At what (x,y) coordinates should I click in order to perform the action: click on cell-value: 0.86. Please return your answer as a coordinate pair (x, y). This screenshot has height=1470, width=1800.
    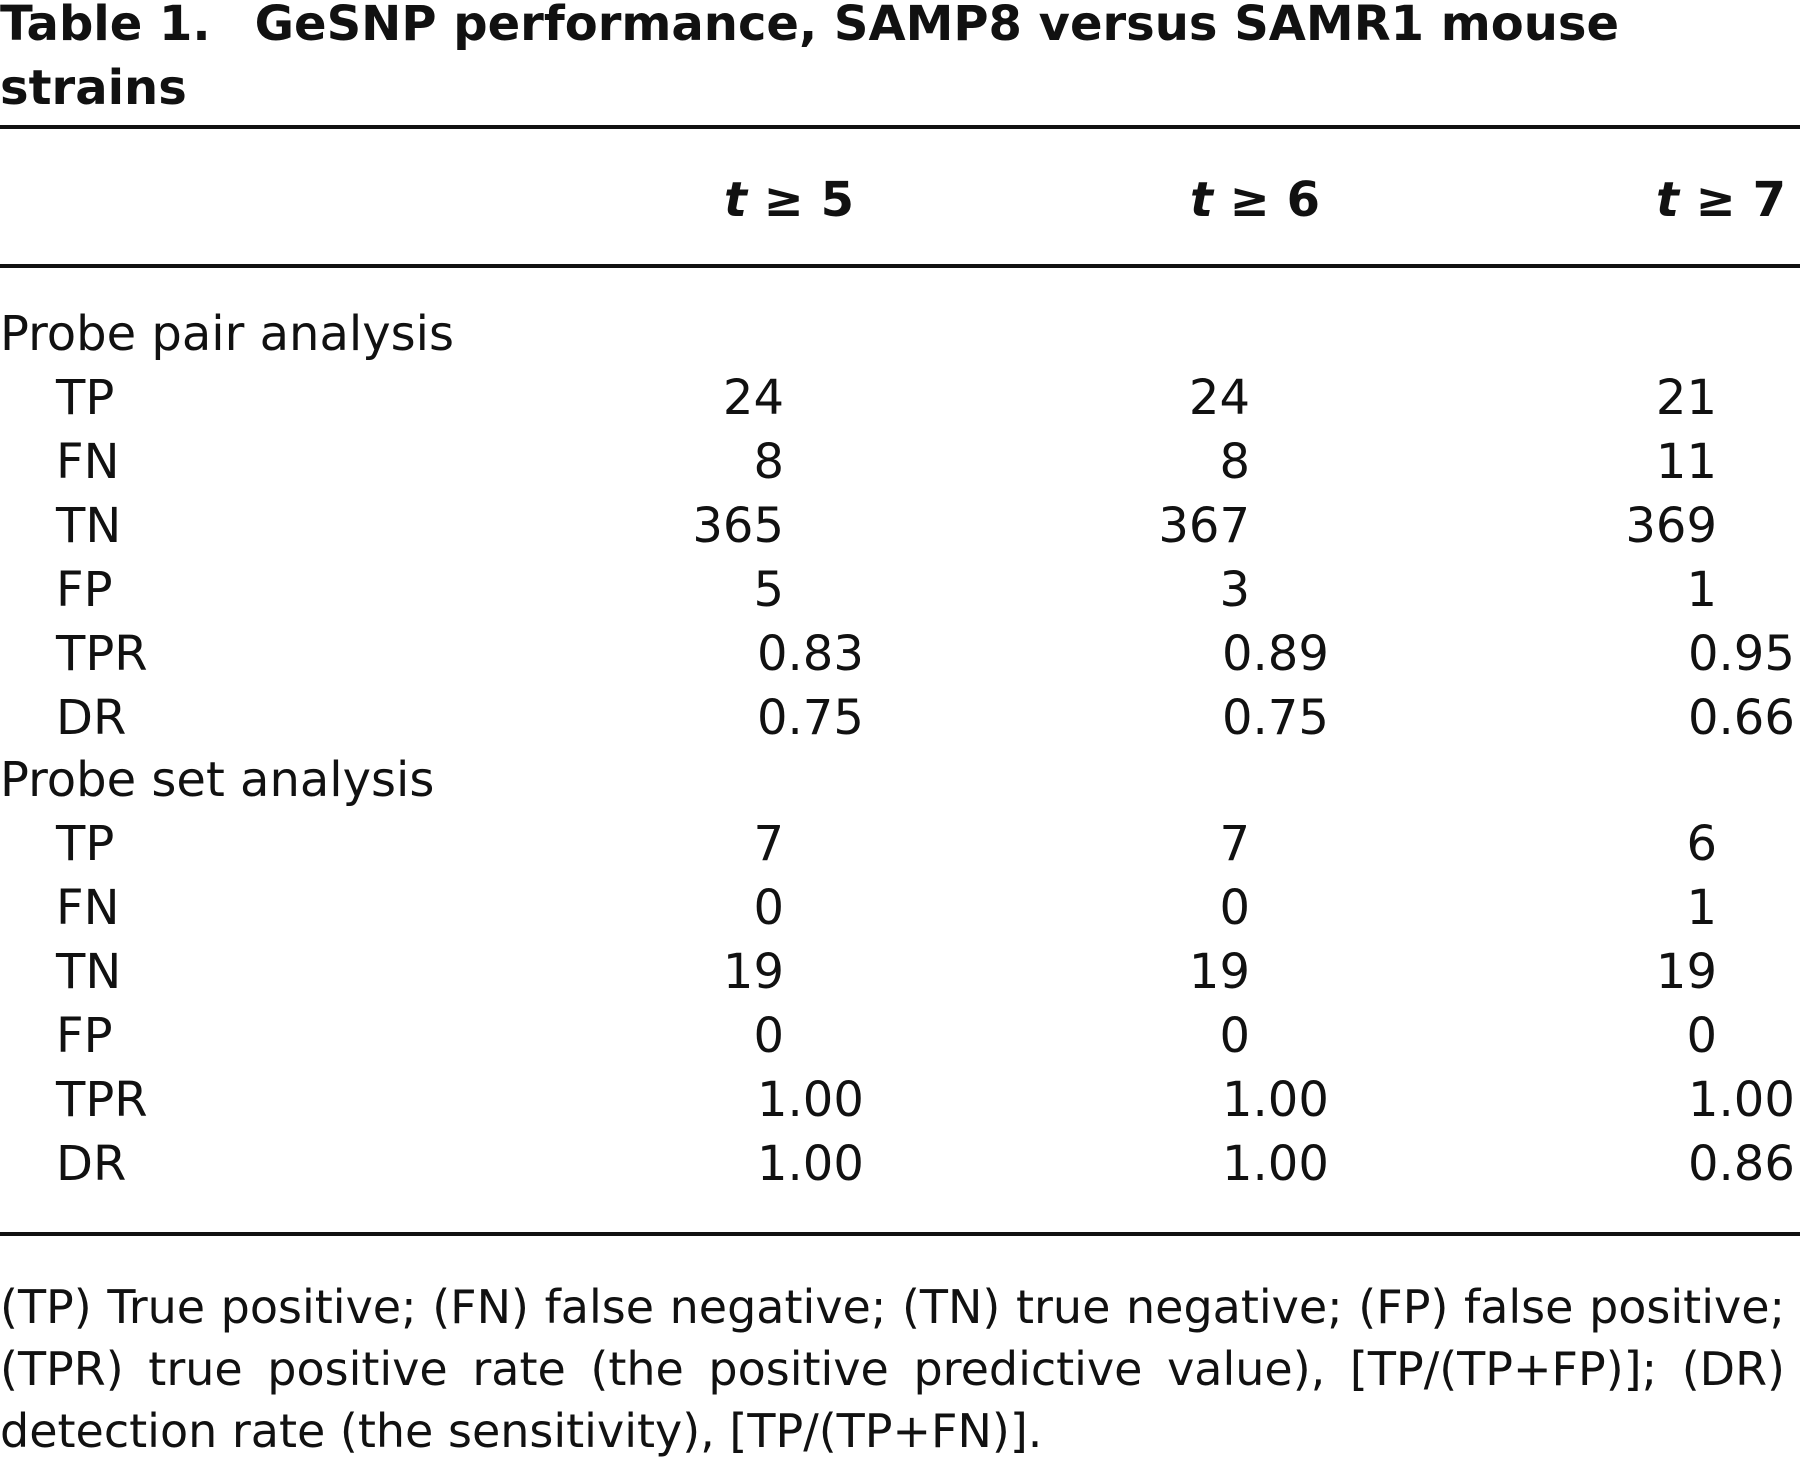
    Looking at the image, I should click on (1741, 1164).